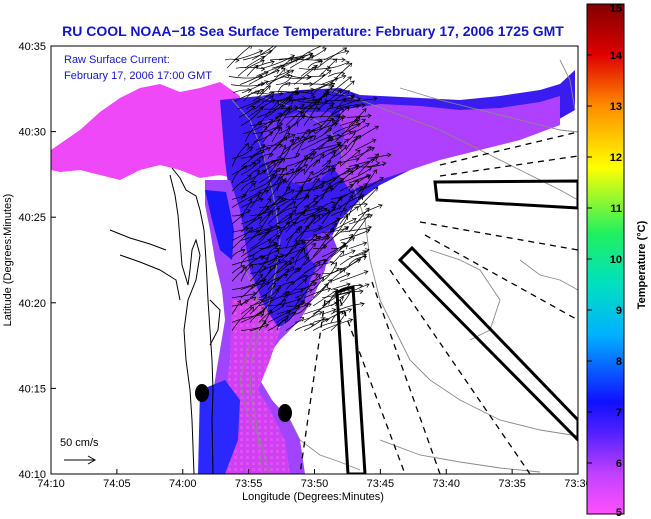 The height and width of the screenshot is (519, 651). I want to click on x-tick-label: 73:45, so click(381, 484).